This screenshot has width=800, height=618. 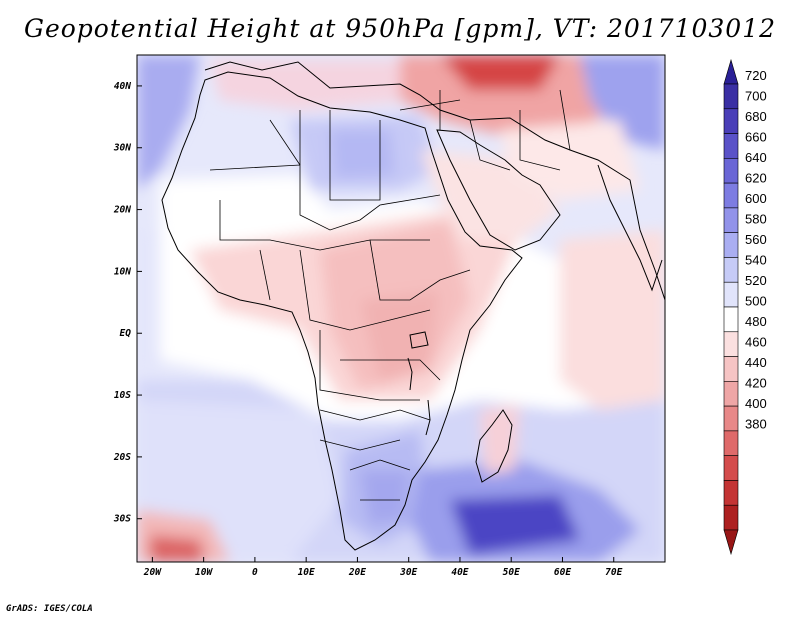 I want to click on lat-tick-label: 30S, so click(x=122, y=519).